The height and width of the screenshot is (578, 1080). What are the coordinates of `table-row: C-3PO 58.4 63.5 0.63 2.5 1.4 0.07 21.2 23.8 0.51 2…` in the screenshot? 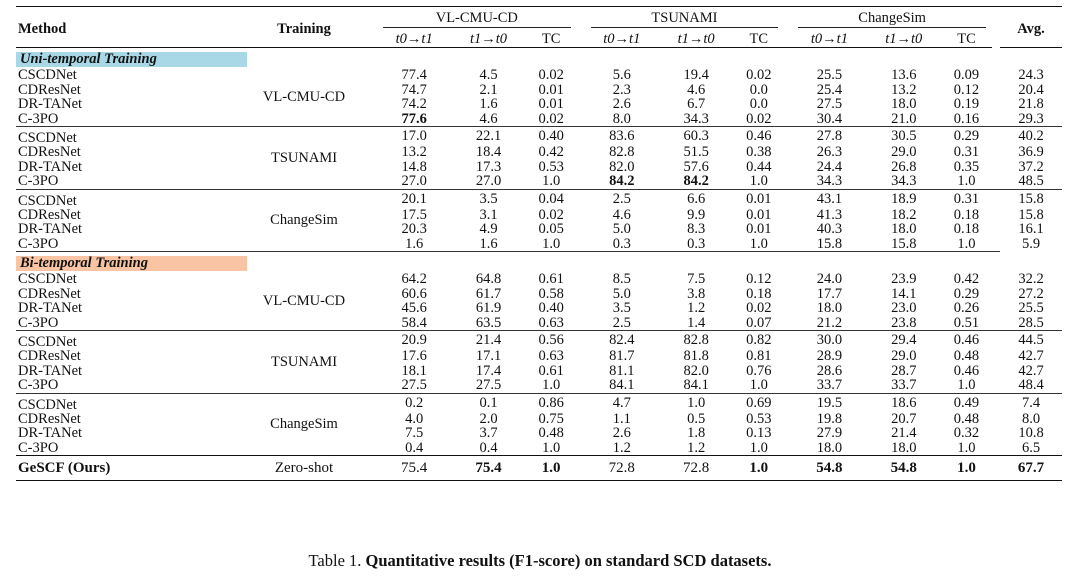 It's located at (539, 322).